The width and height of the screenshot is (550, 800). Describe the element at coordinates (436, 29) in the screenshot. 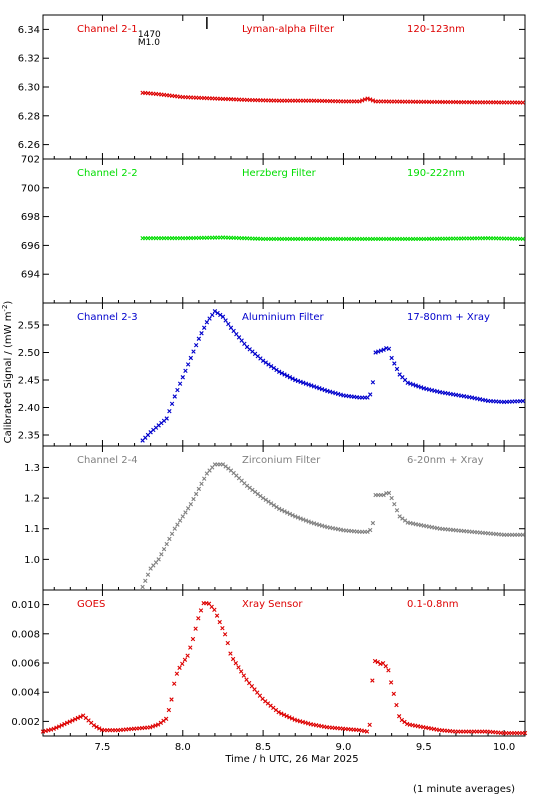

I see `panel-band-label: 120-123nm` at that location.